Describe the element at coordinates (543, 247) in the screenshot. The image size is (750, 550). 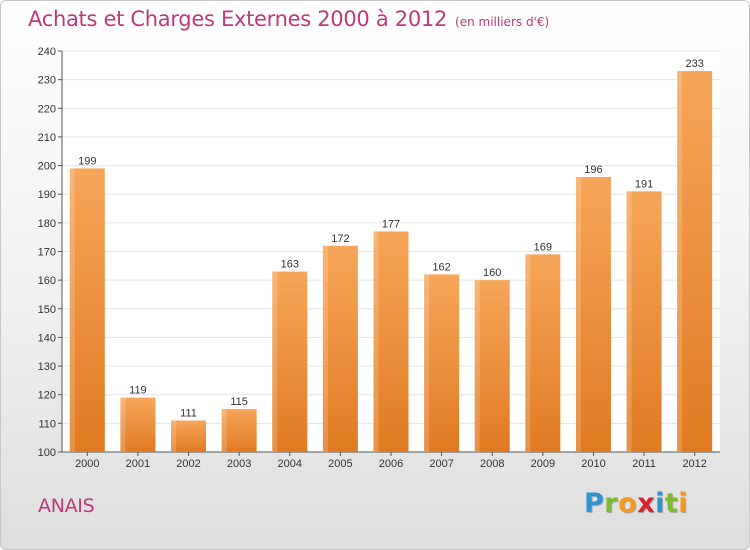
I see `data-label: 169` at that location.